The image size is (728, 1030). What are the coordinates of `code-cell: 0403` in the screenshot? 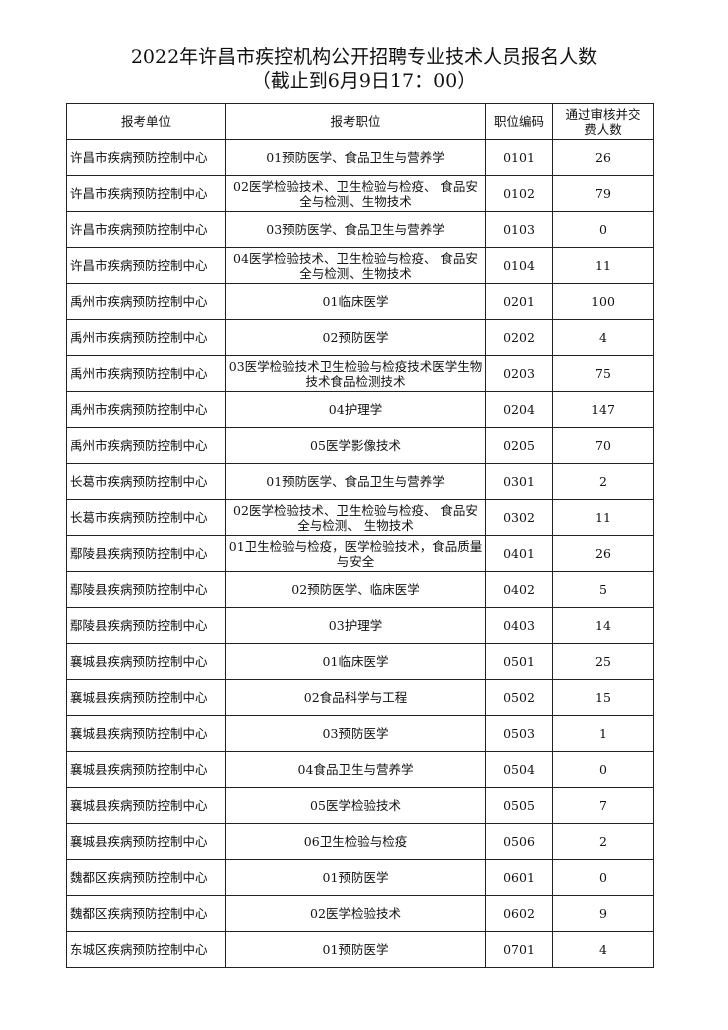 It's located at (519, 625).